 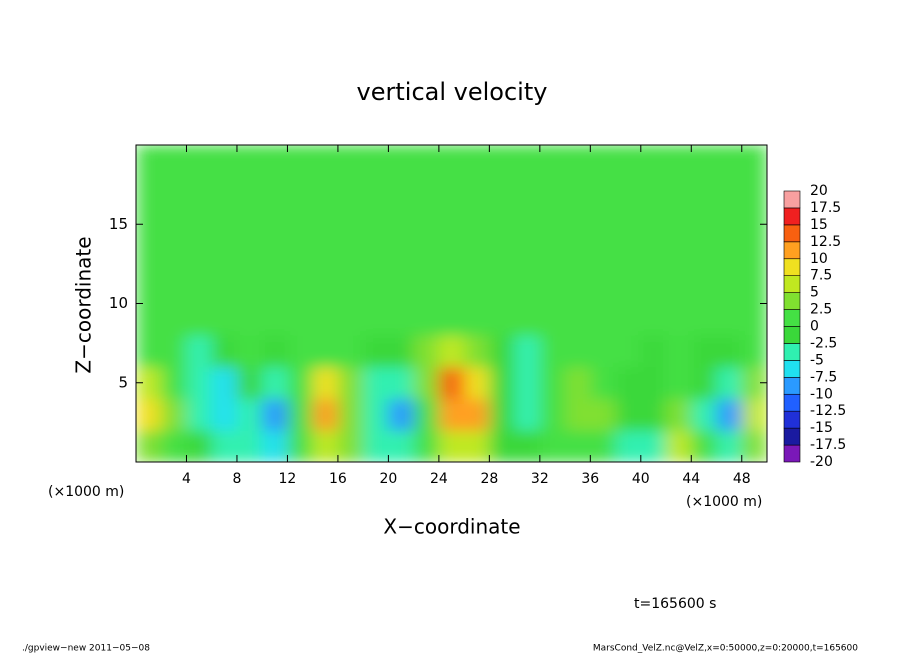 What do you see at coordinates (691, 479) in the screenshot?
I see `x-tick-label: 44` at bounding box center [691, 479].